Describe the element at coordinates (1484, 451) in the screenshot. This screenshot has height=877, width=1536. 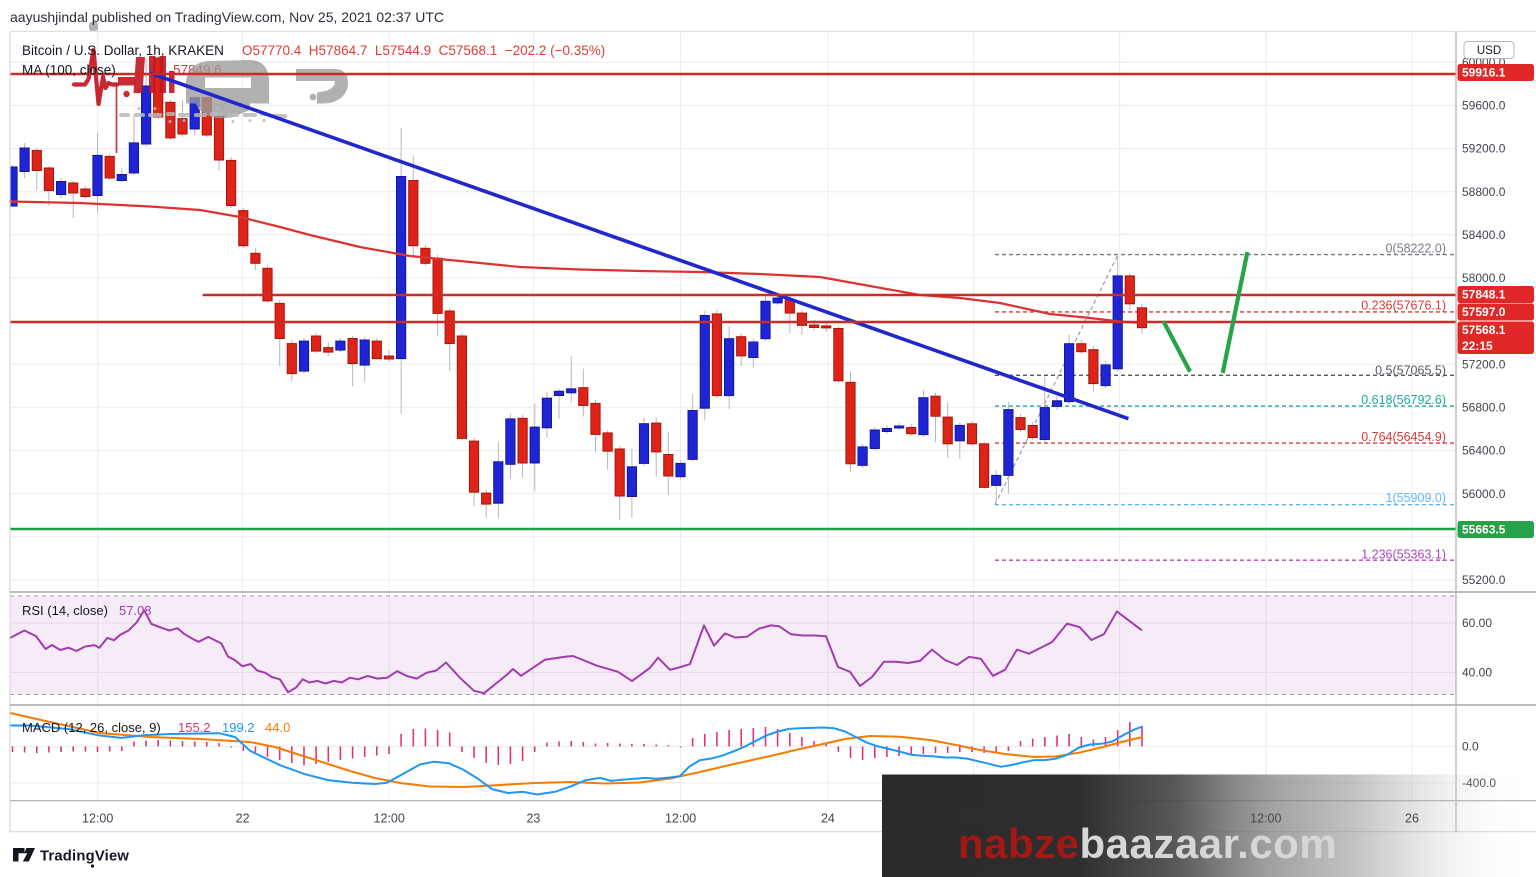
I see `svg-text: 56400.0` at that location.